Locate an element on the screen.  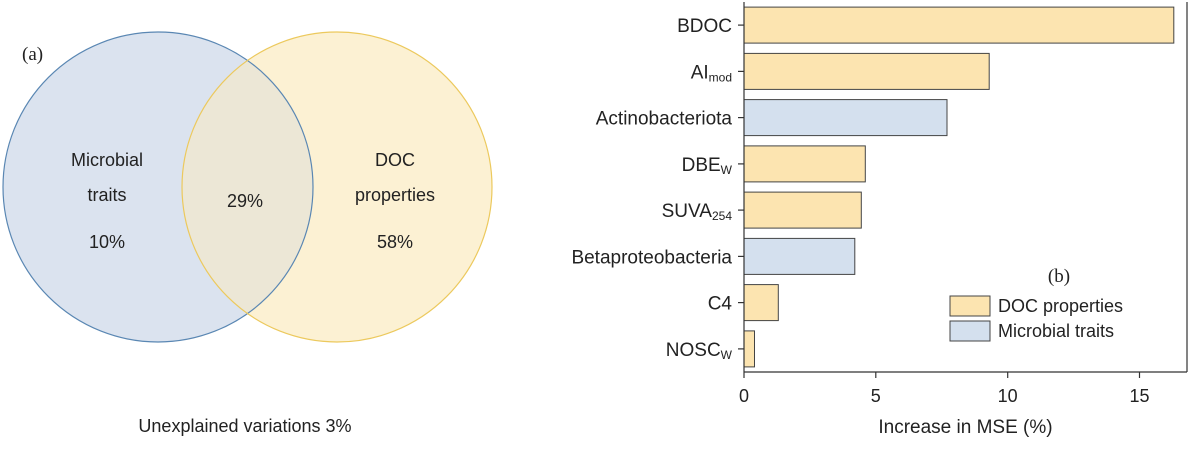
y-tick-label: DBEW is located at coordinates (707, 166).